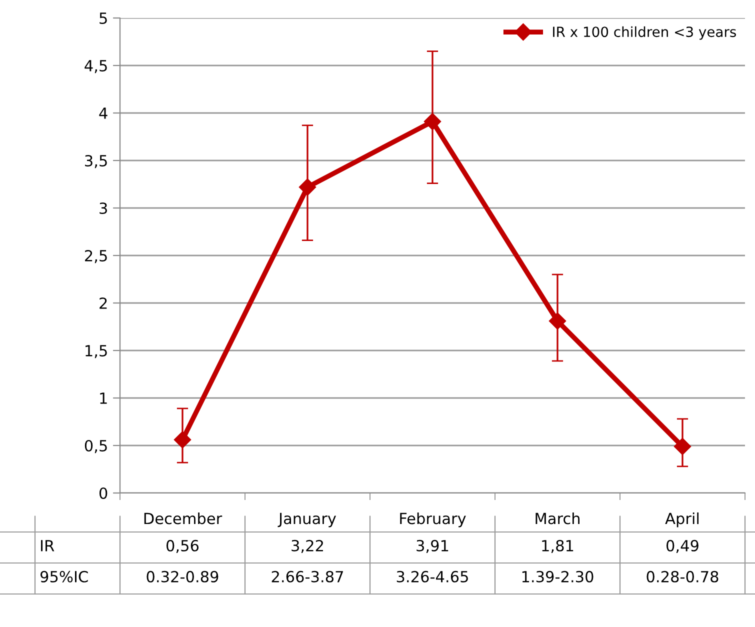 The image size is (755, 627). I want to click on y-tick-label: 3,5, so click(96, 161).